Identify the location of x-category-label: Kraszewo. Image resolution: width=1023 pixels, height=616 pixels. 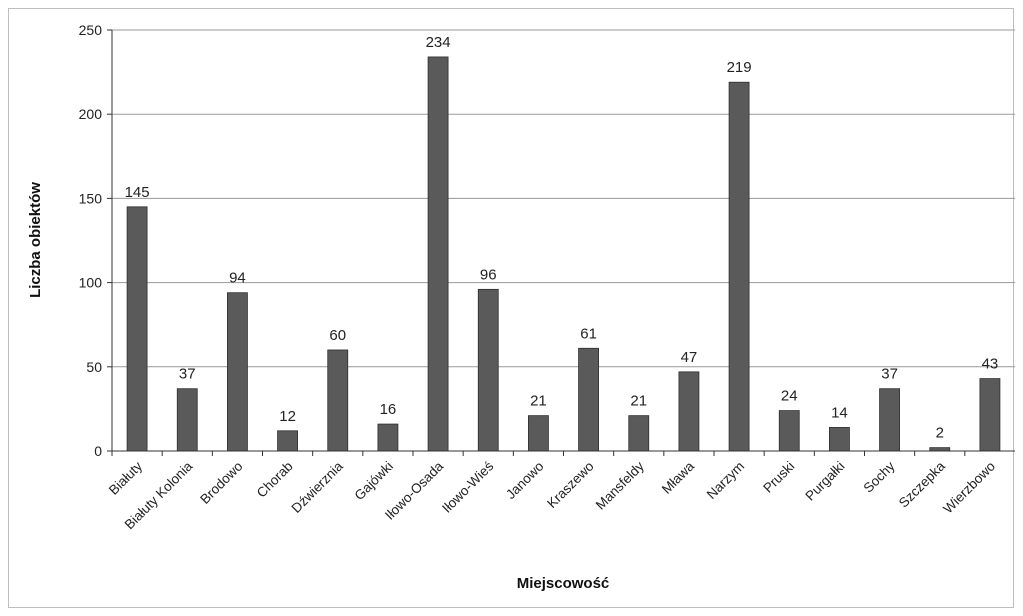
(570, 485).